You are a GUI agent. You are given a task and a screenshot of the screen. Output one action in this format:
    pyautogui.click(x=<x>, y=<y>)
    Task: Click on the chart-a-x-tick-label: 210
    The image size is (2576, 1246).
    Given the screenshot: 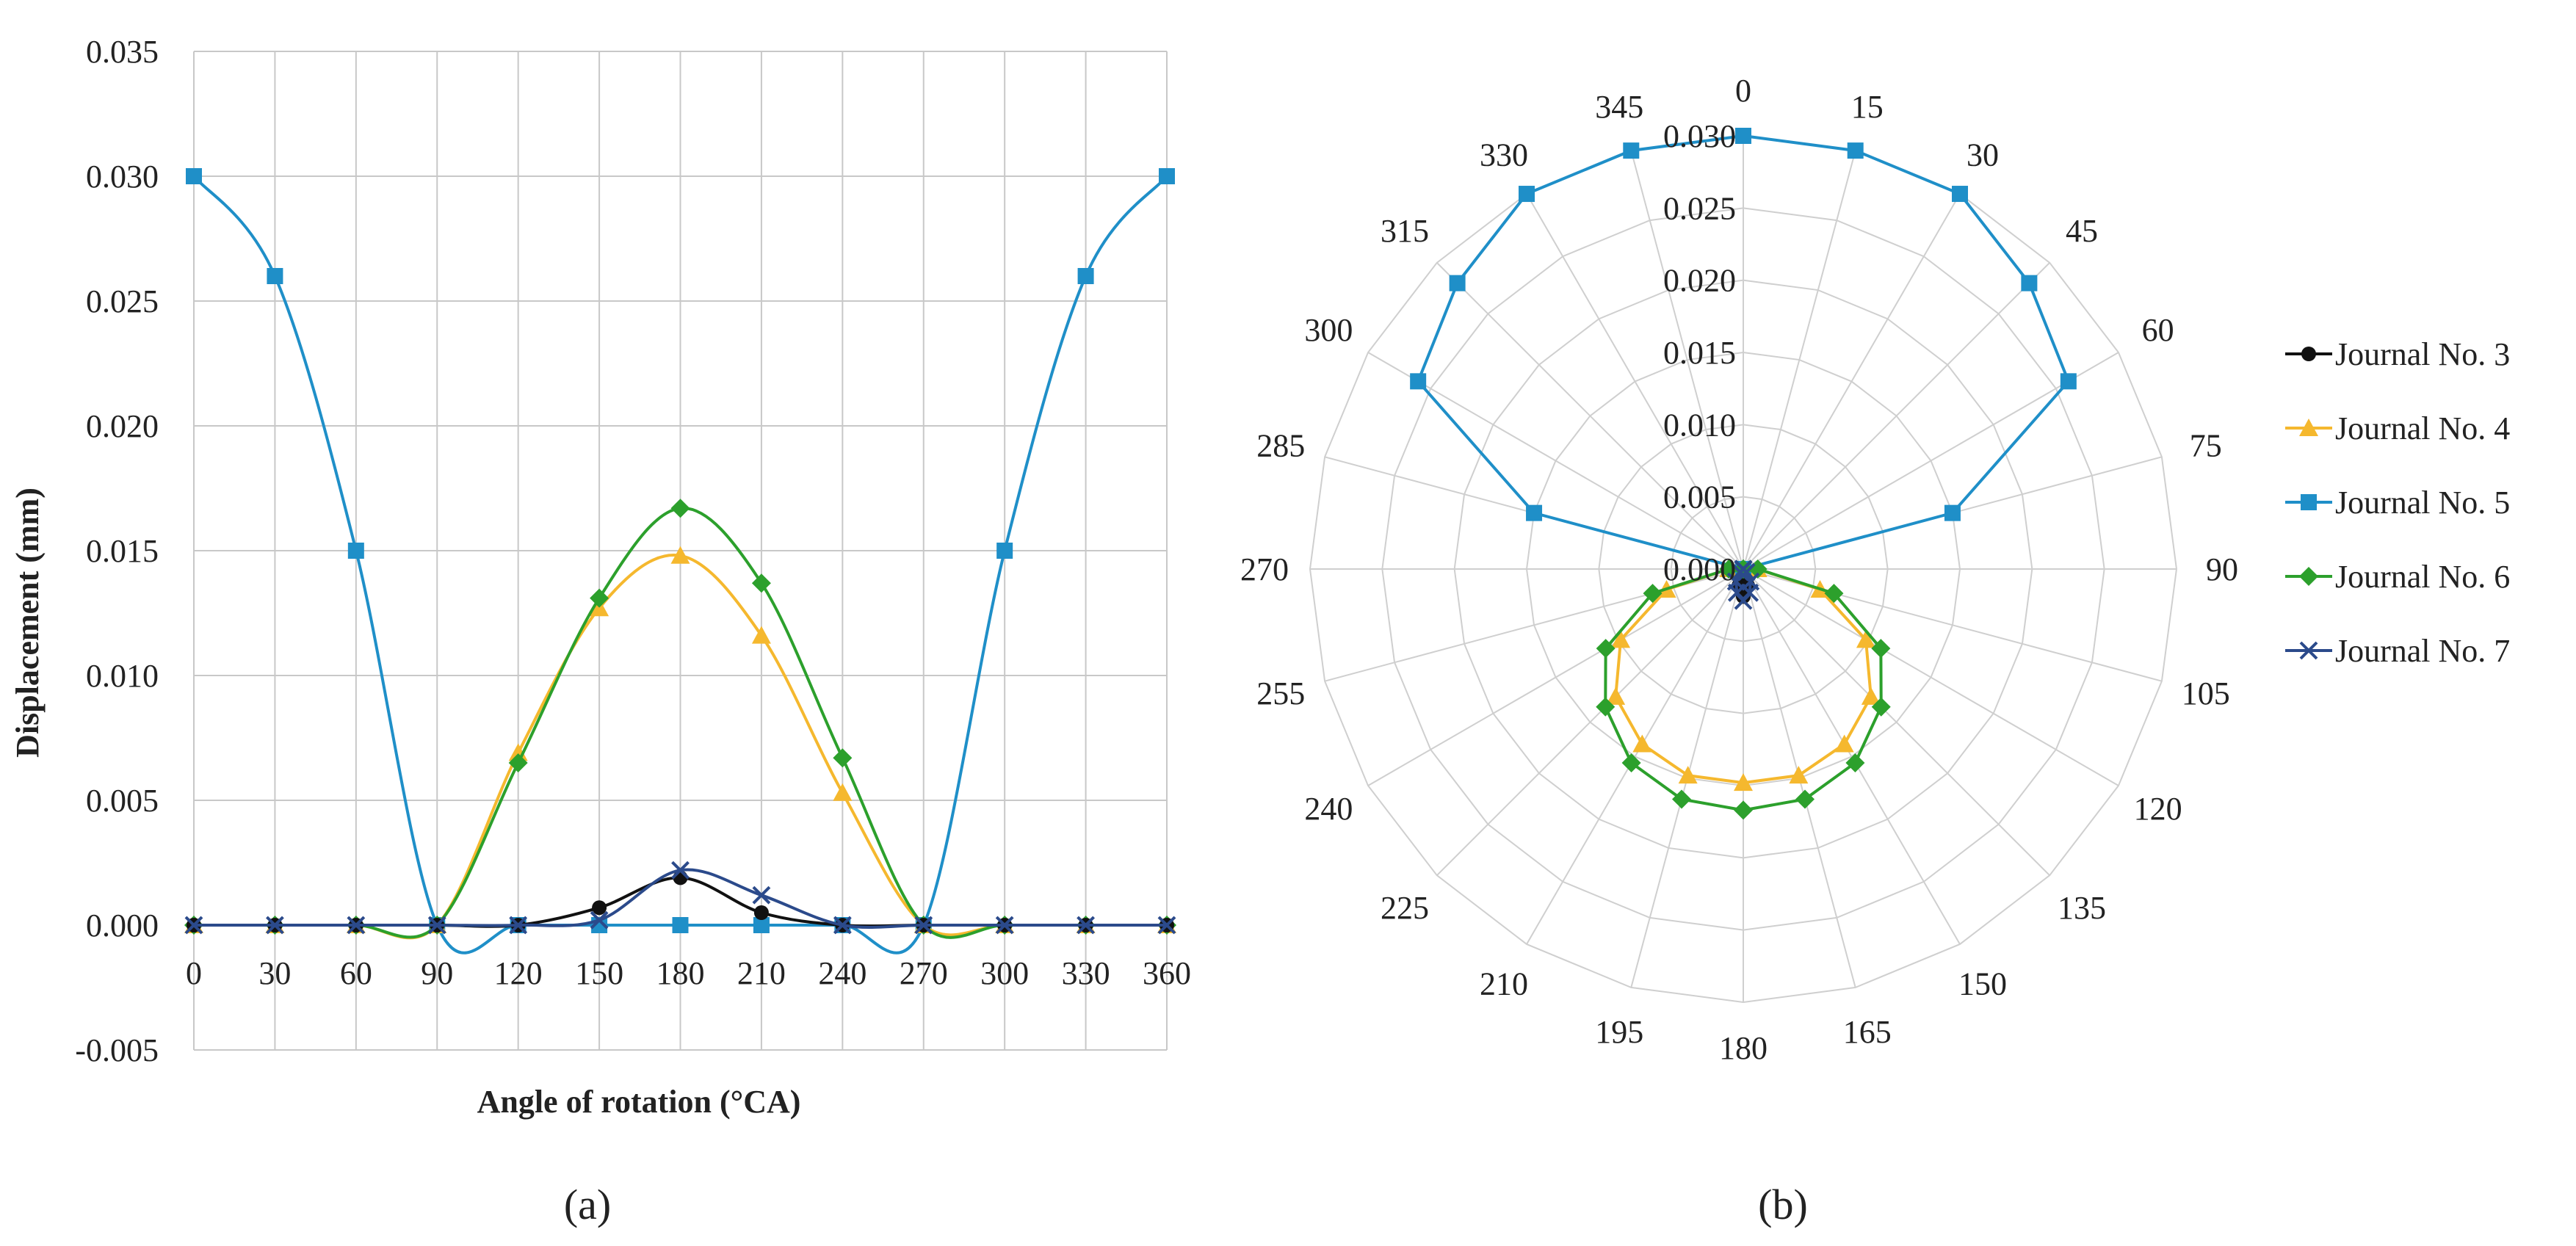 What is the action you would take?
    pyautogui.click(x=761, y=973)
    